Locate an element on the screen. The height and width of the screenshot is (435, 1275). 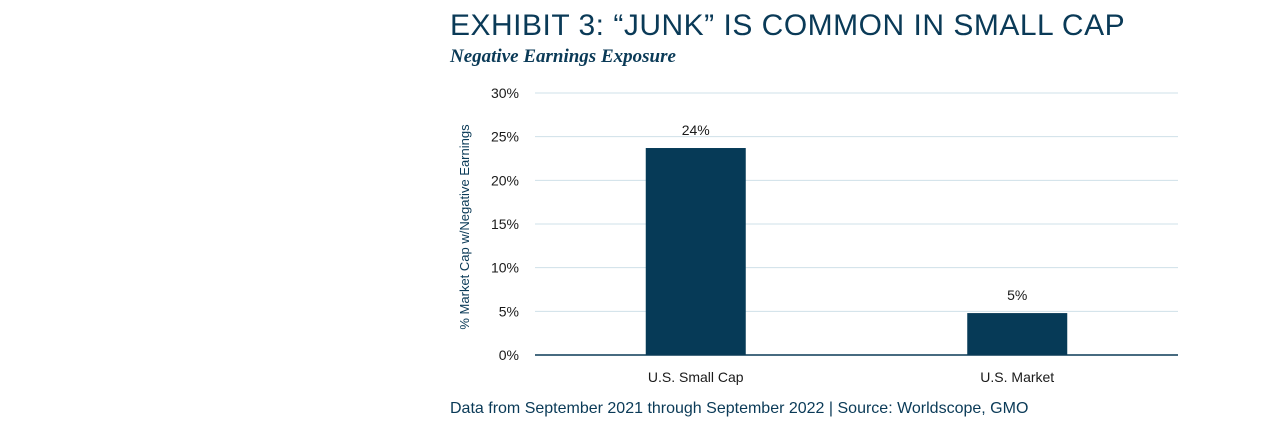
y-axis-ticks: 0% 5% 10% 15% 20% 25% 30% is located at coordinates (505, 224).